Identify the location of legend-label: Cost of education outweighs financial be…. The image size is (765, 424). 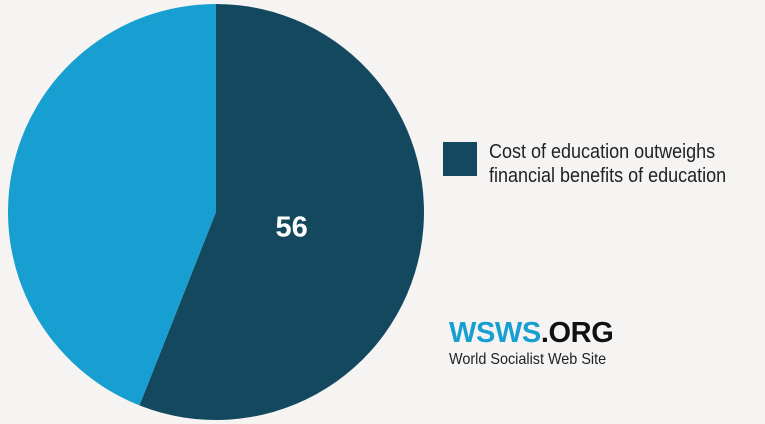
(608, 164).